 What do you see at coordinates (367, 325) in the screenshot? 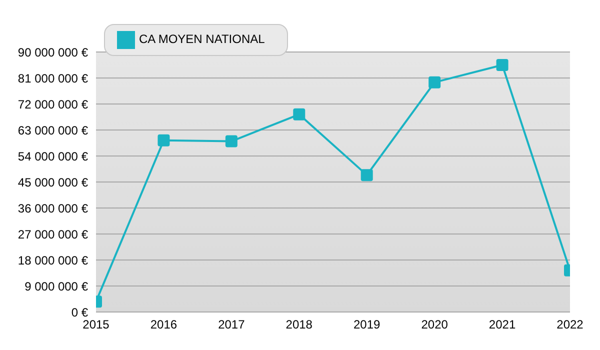
I see `x-tick-label: 2019` at bounding box center [367, 325].